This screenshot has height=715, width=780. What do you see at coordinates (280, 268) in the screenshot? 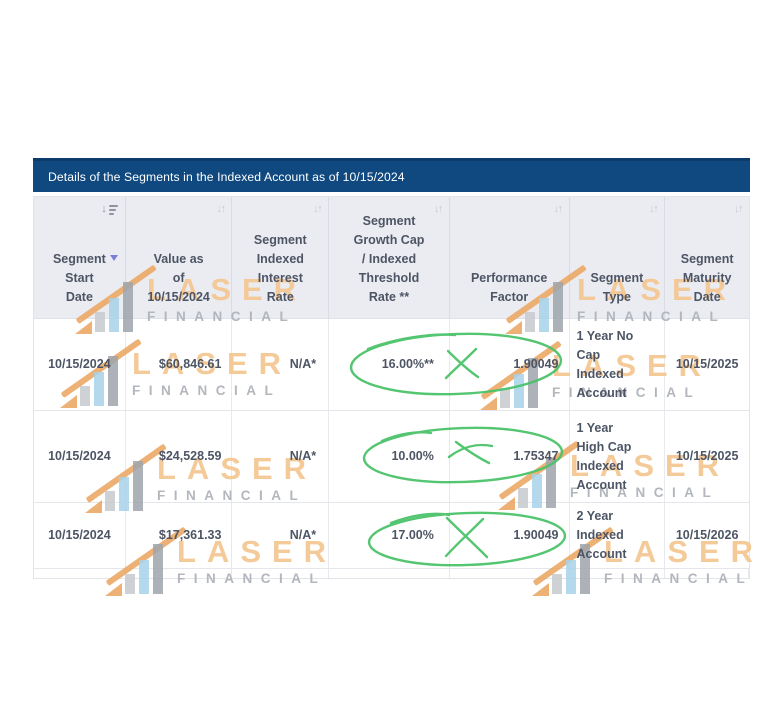
I see `column-header-label: Segment Indexed Interest Rate` at bounding box center [280, 268].